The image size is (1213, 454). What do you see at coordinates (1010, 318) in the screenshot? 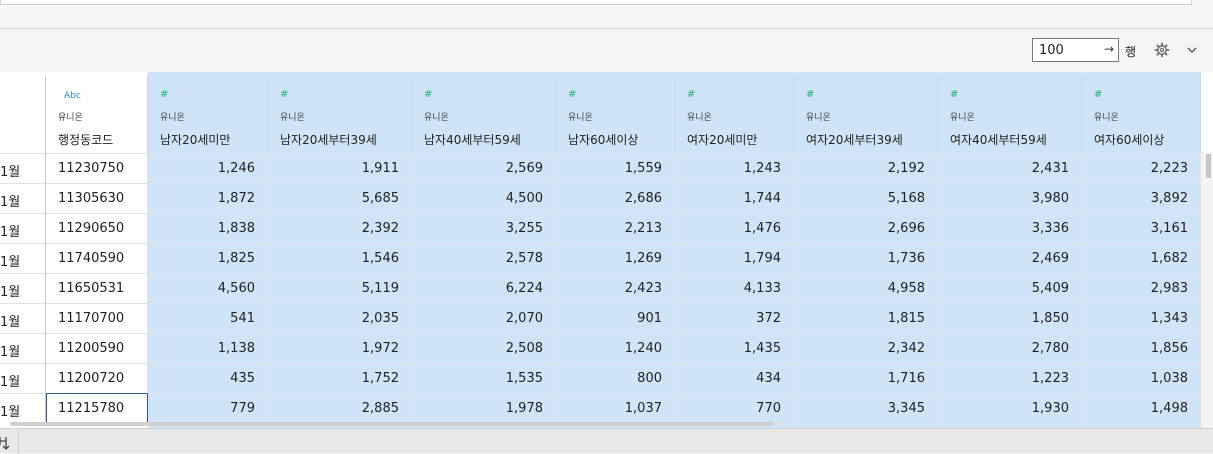
I see `table-cell: 1,850` at bounding box center [1010, 318].